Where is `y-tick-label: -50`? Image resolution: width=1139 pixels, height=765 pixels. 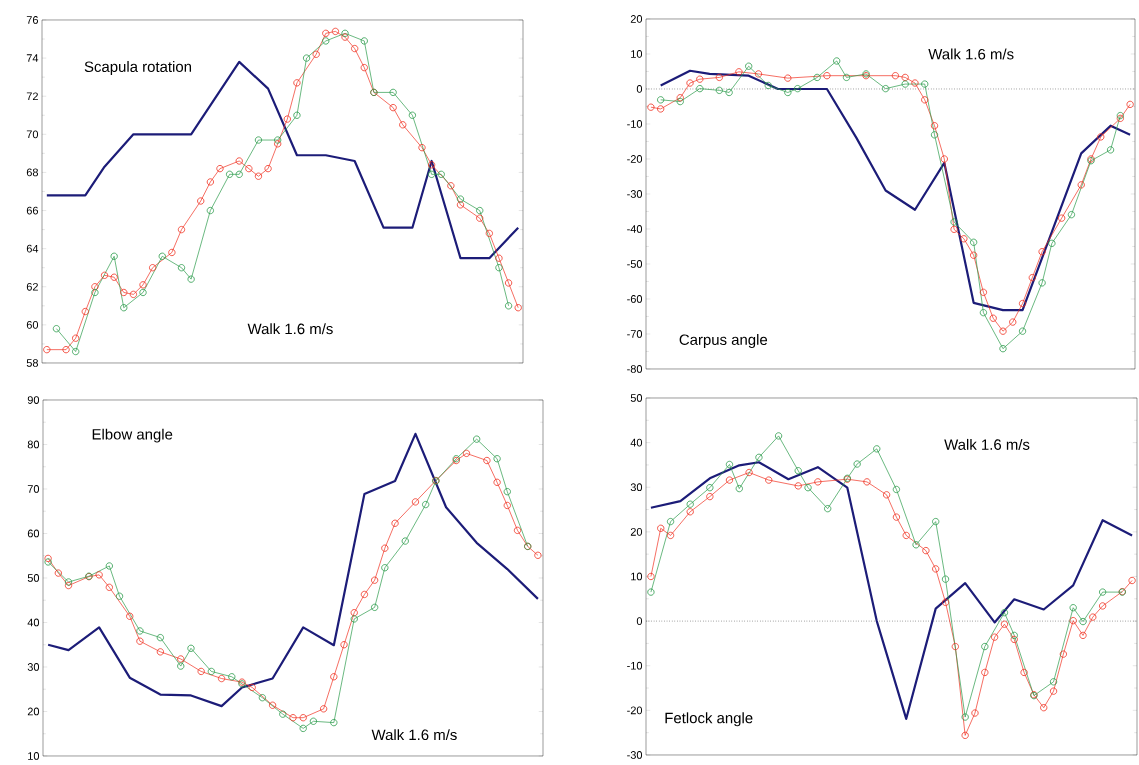
y-tick-label: -50 is located at coordinates (635, 264).